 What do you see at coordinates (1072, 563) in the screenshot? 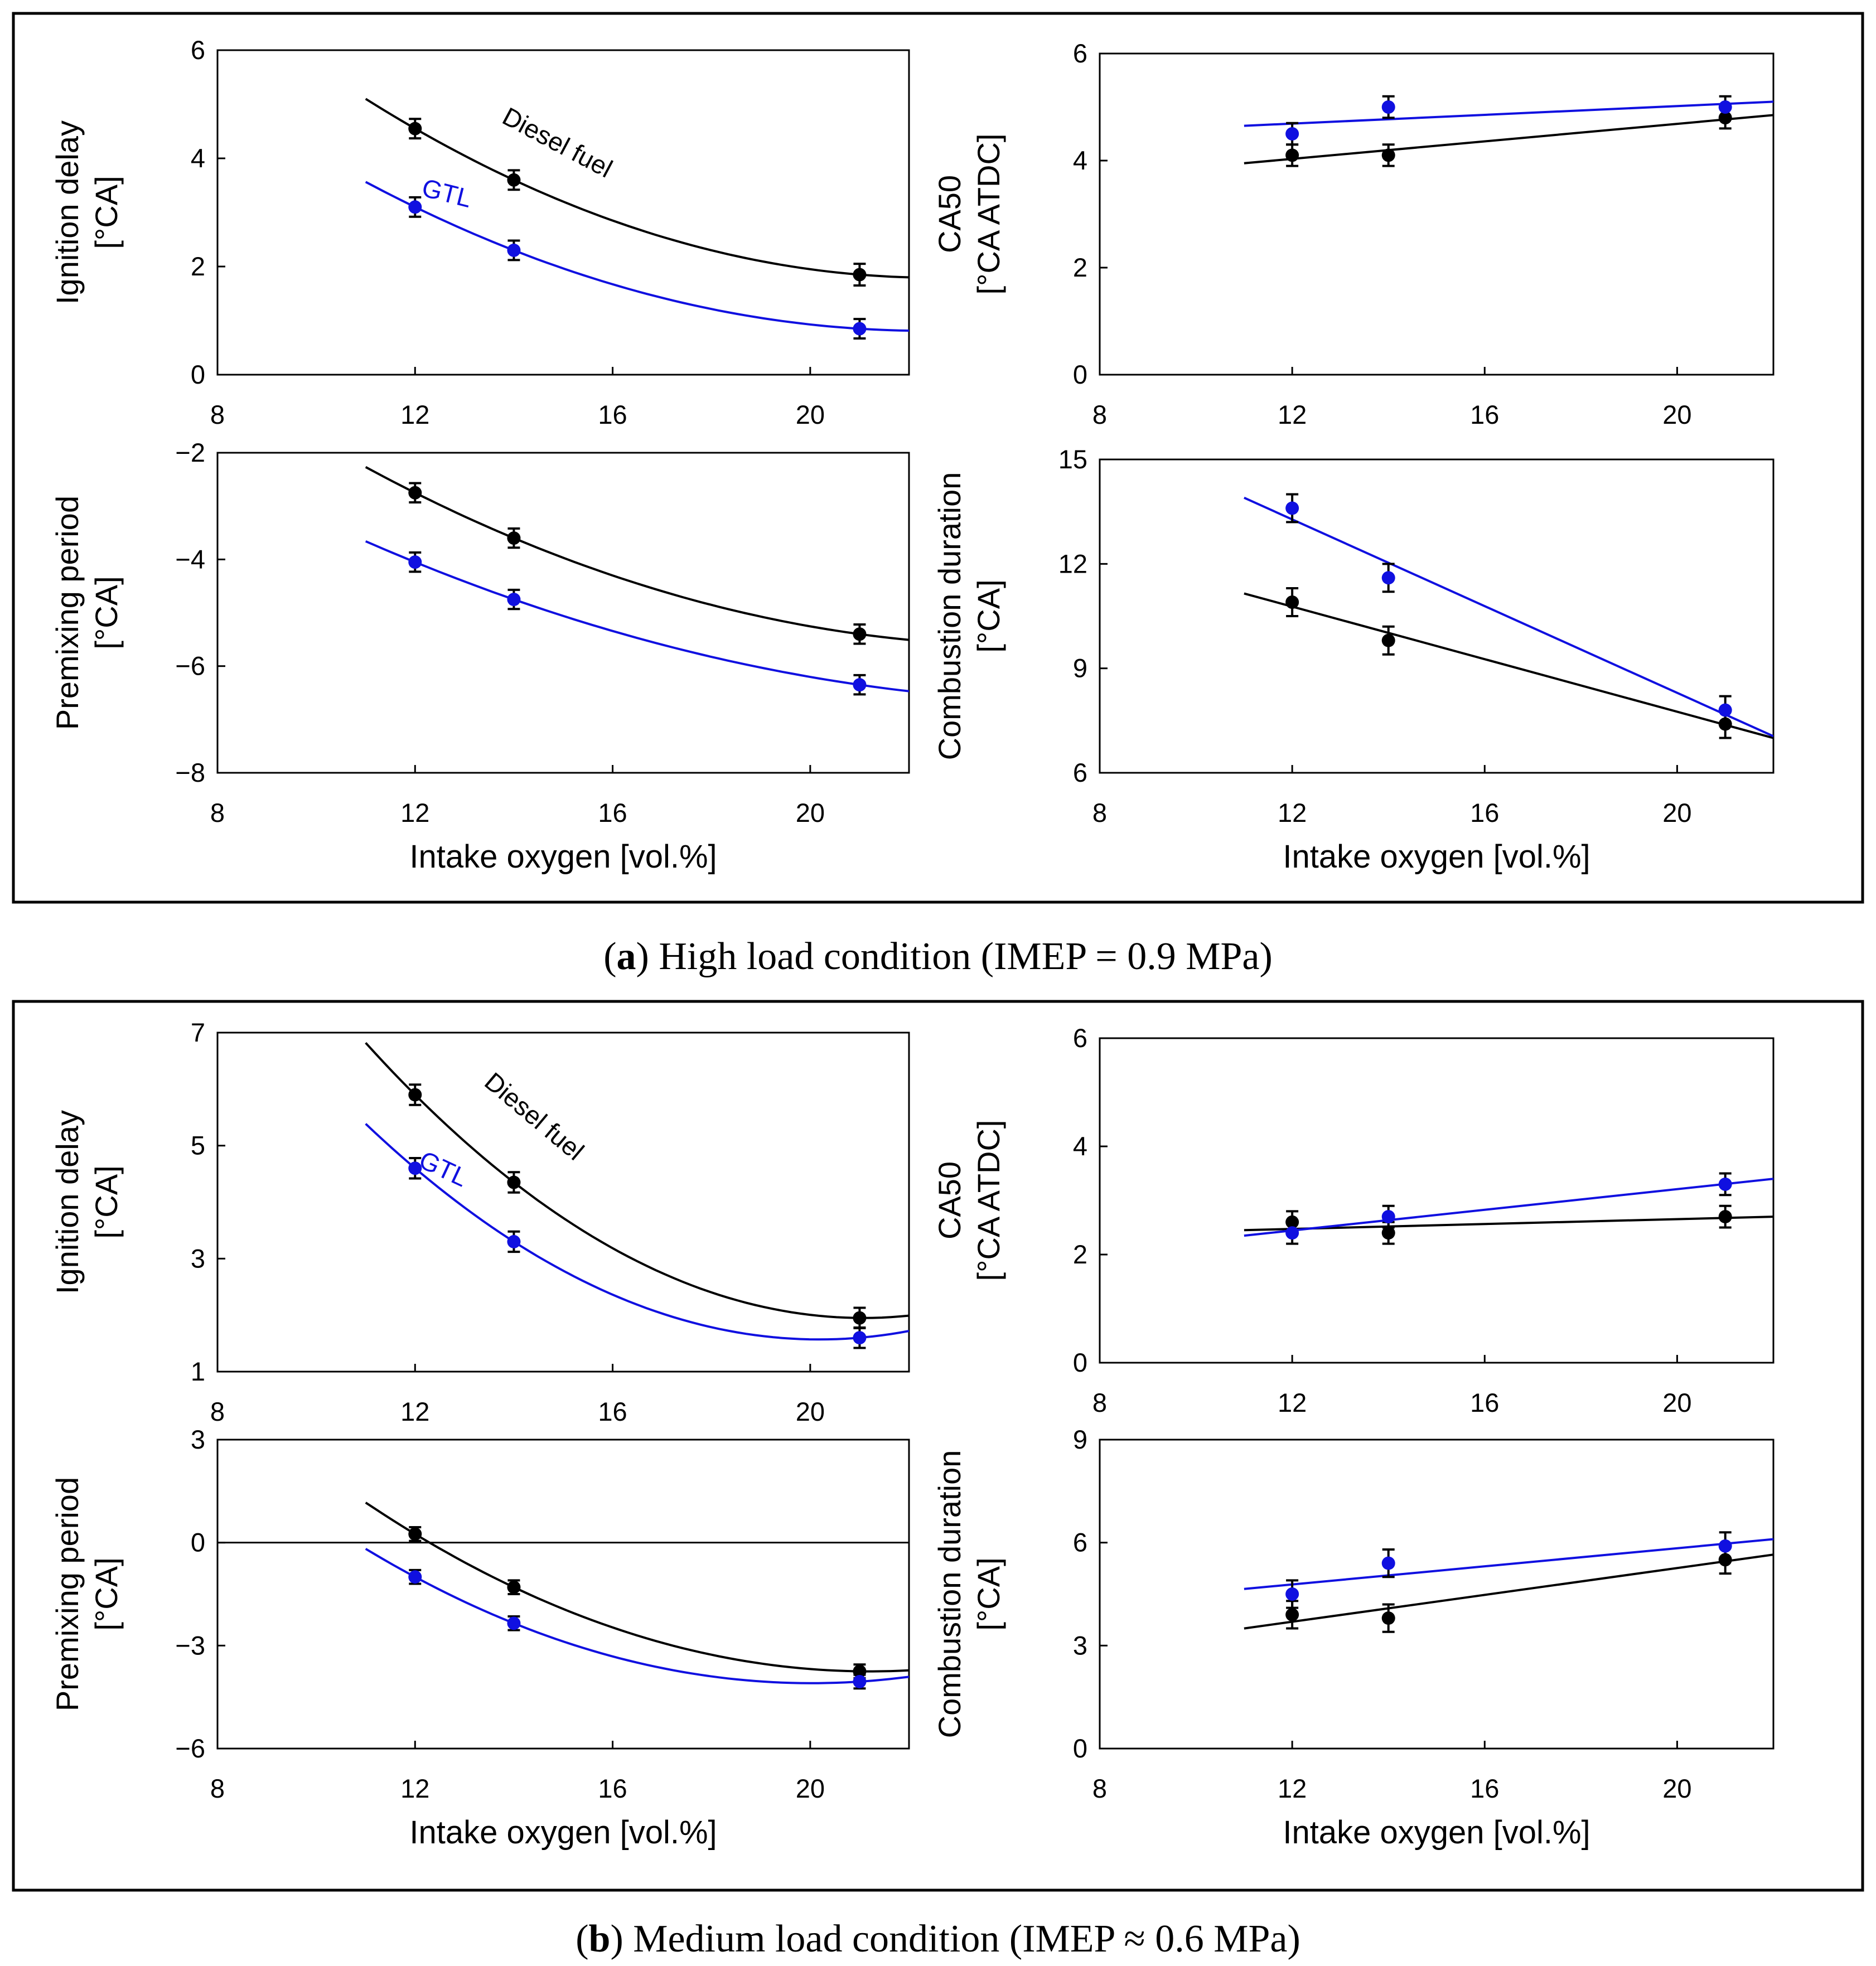
I see `y-tick-label: 12` at bounding box center [1072, 563].